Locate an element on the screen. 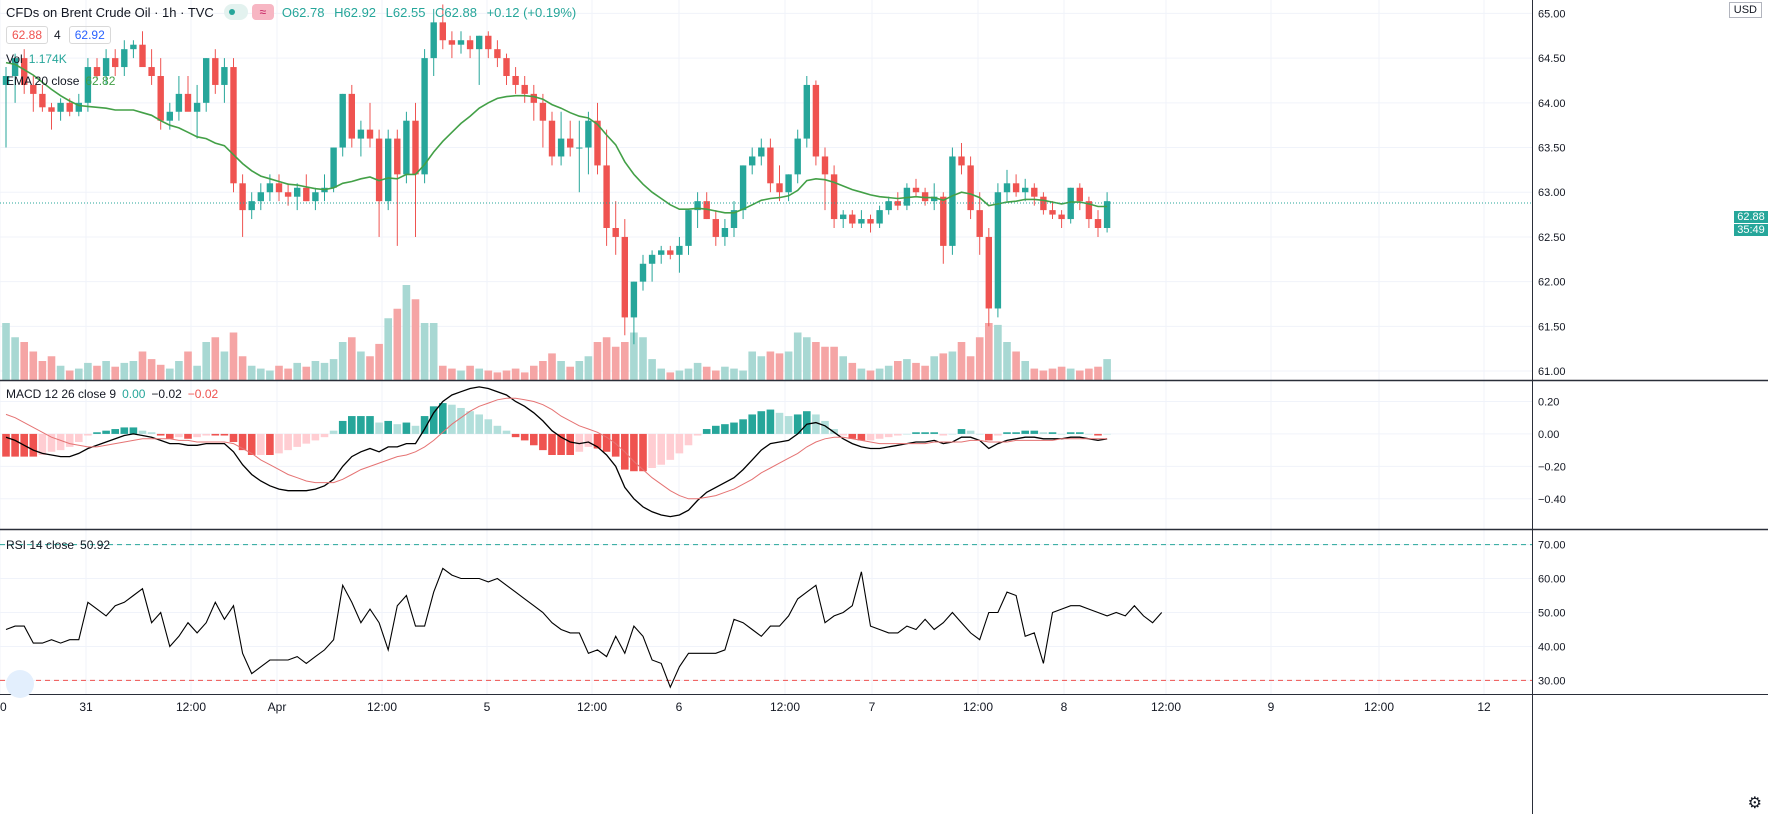 This screenshot has width=1768, height=814. y-tick-label: 63.50 is located at coordinates (1552, 149).